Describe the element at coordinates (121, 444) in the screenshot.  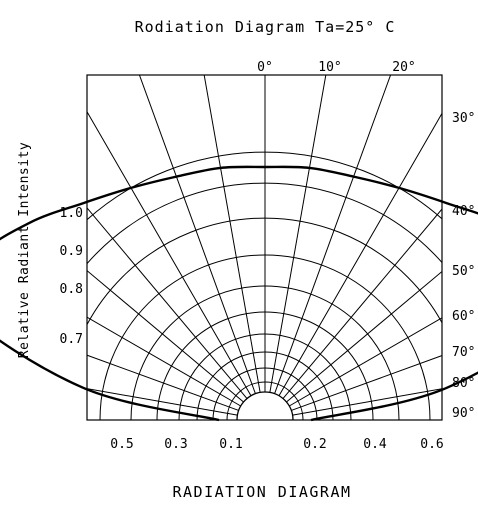
I see `scale-label-bottom: 0.5` at that location.